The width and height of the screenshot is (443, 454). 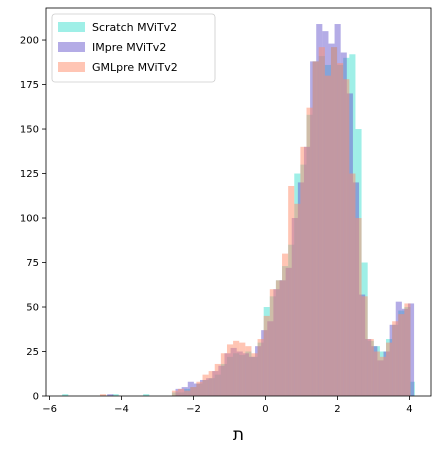 I want to click on x-axis: −6 −4 −2 0 2 4, so click(x=227, y=405).